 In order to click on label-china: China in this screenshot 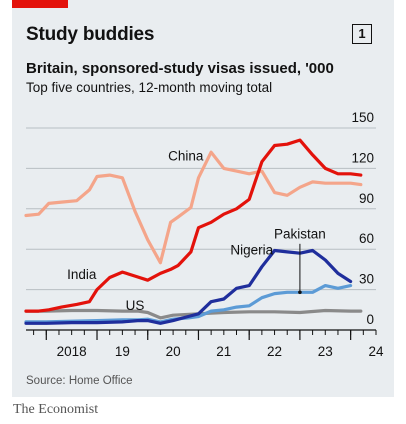, I will do `click(186, 155)`.